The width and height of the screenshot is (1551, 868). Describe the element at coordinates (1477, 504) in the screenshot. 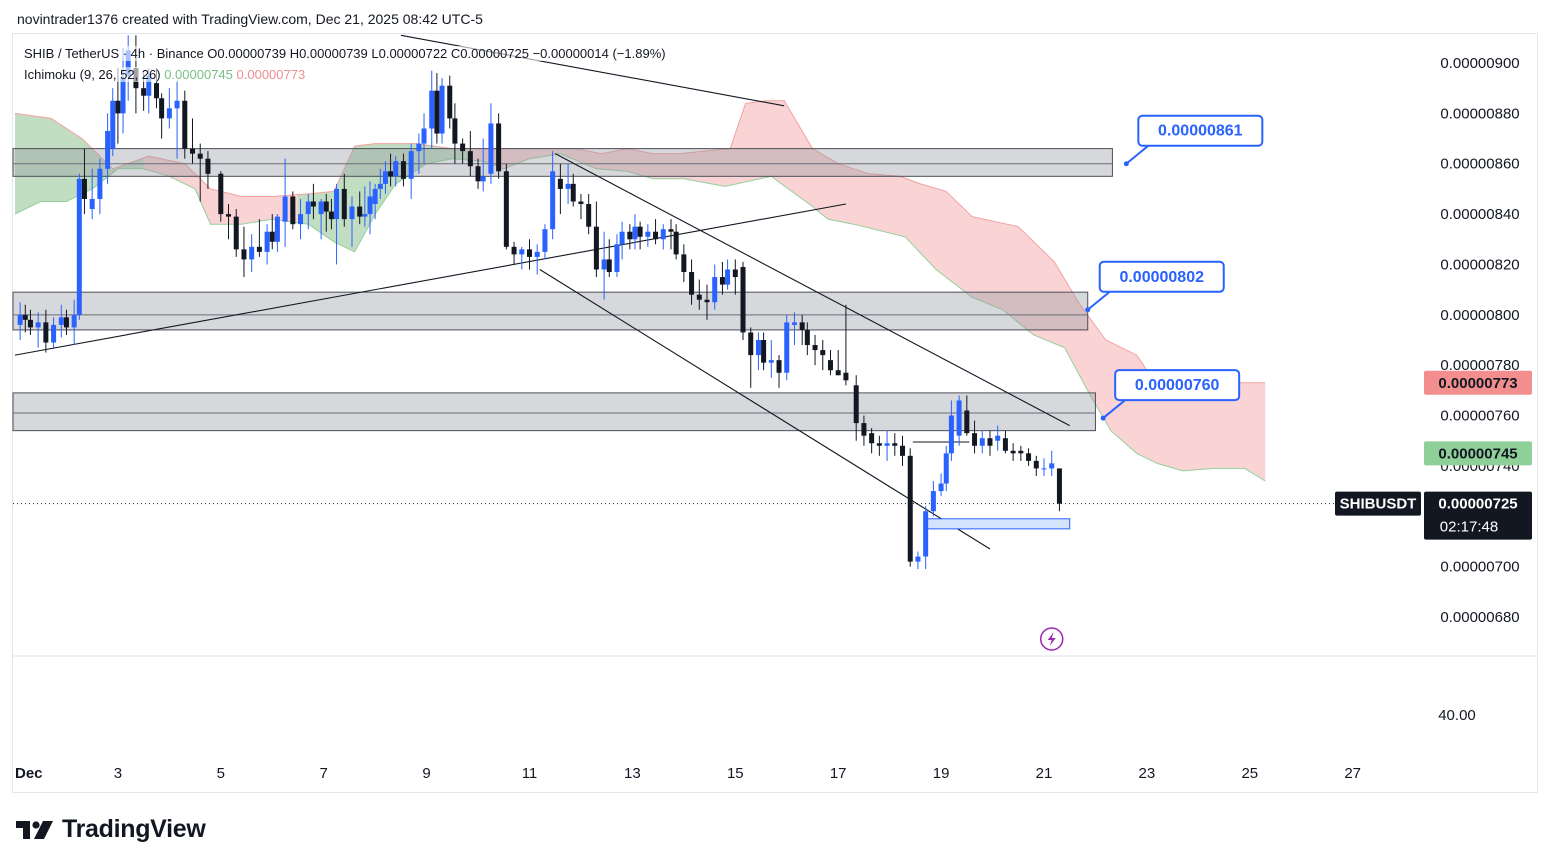

I see `last-price-value: 0.00000725` at that location.